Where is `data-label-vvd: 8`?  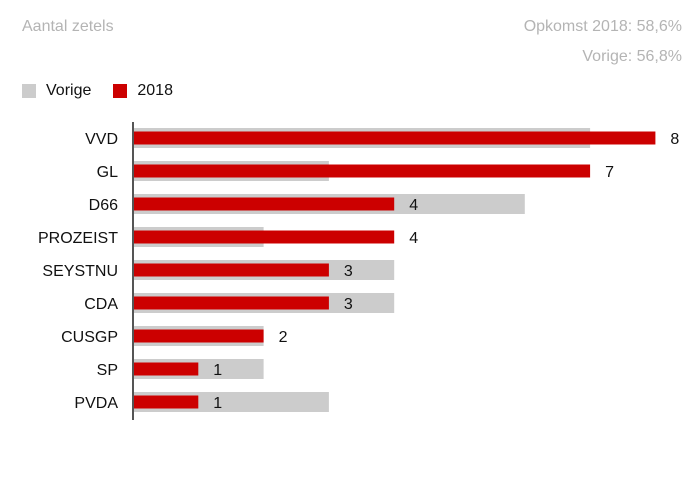 data-label-vvd: 8 is located at coordinates (674, 139).